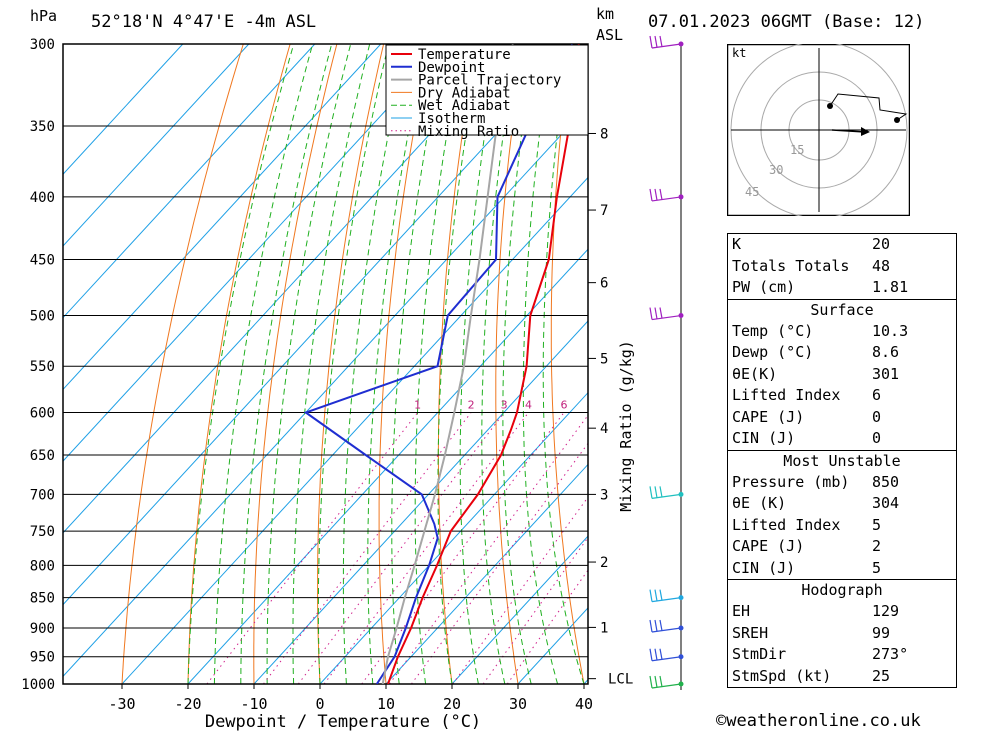 The width and height of the screenshot is (1000, 733). What do you see at coordinates (886, 481) in the screenshot?
I see `index-value: 850` at bounding box center [886, 481].